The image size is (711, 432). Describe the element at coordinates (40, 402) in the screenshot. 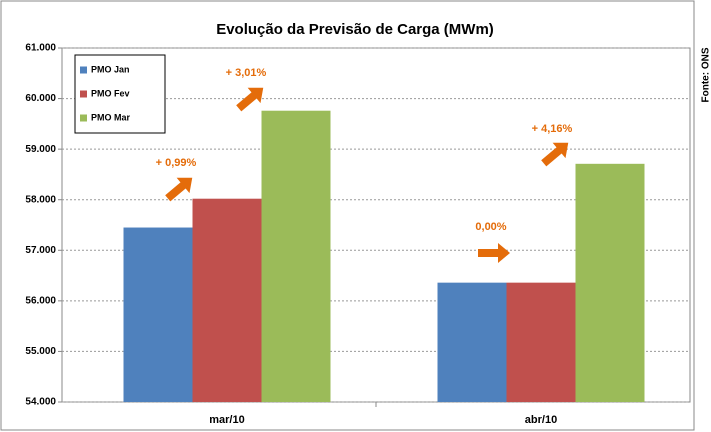

I see `y-tick-label: 54.000` at that location.